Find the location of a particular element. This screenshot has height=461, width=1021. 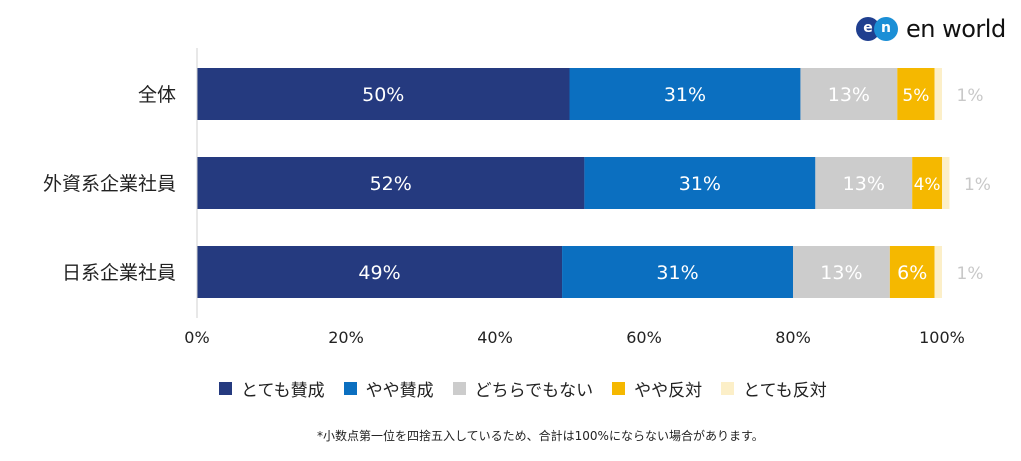

en-logo-icon: e n is located at coordinates (878, 29).